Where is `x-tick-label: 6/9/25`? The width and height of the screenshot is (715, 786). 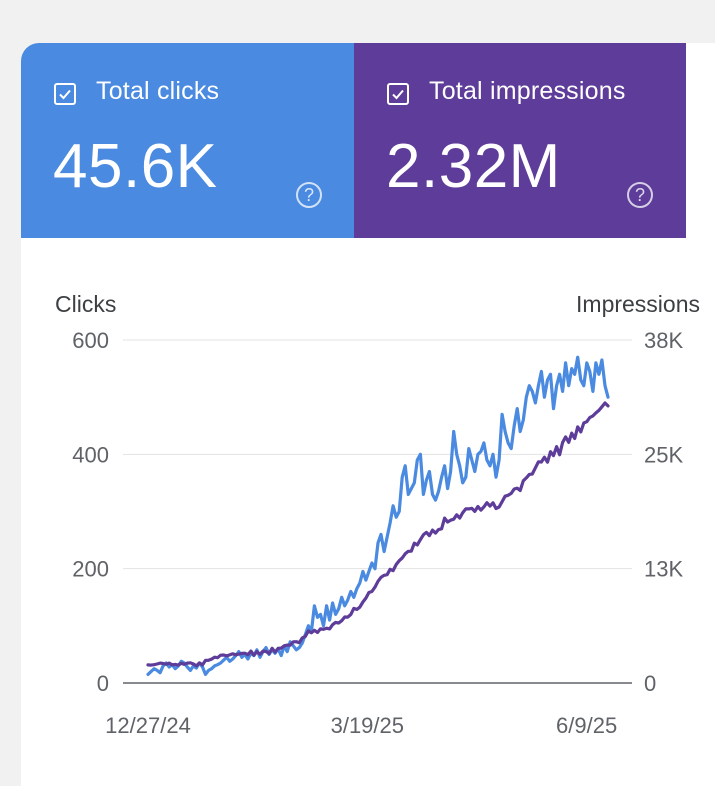 x-tick-label: 6/9/25 is located at coordinates (586, 725).